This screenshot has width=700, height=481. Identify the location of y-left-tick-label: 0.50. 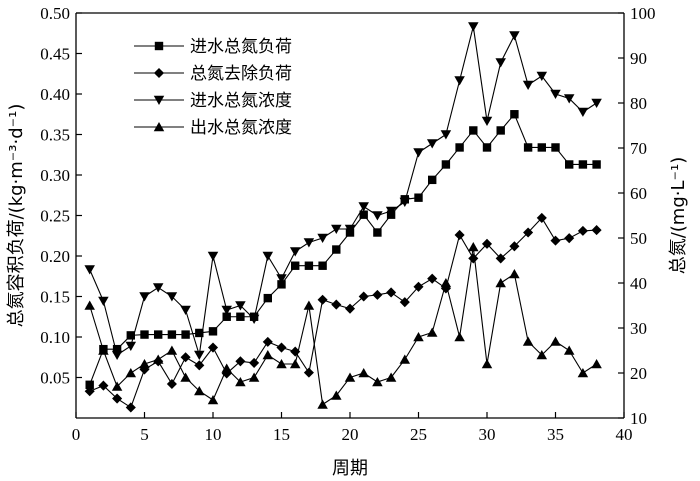
(55, 13).